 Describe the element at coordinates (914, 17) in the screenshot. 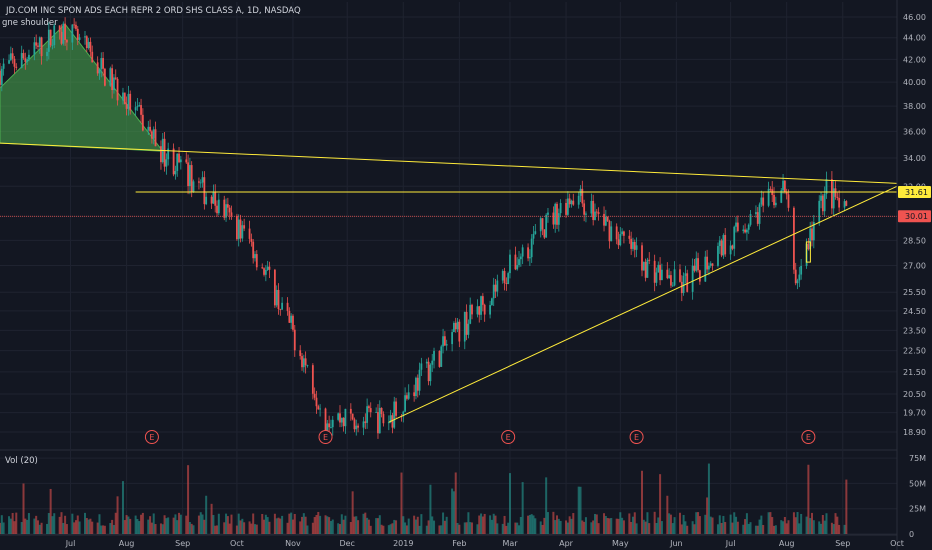

I see `price-tick-0: 46.00` at that location.